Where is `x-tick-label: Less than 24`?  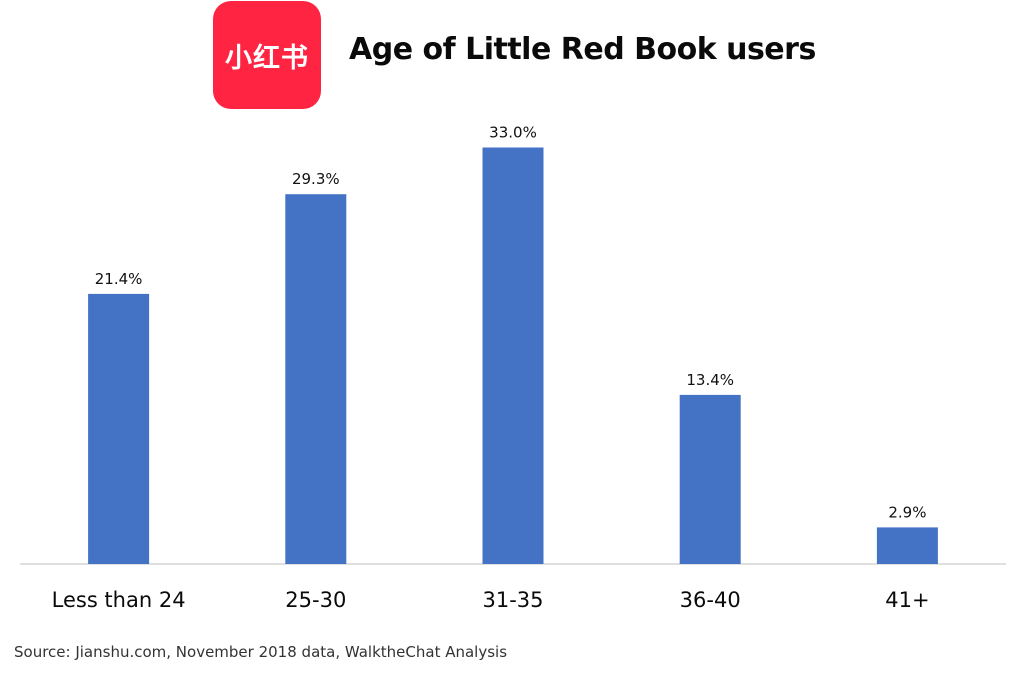
x-tick-label: Less than 24 is located at coordinates (119, 600).